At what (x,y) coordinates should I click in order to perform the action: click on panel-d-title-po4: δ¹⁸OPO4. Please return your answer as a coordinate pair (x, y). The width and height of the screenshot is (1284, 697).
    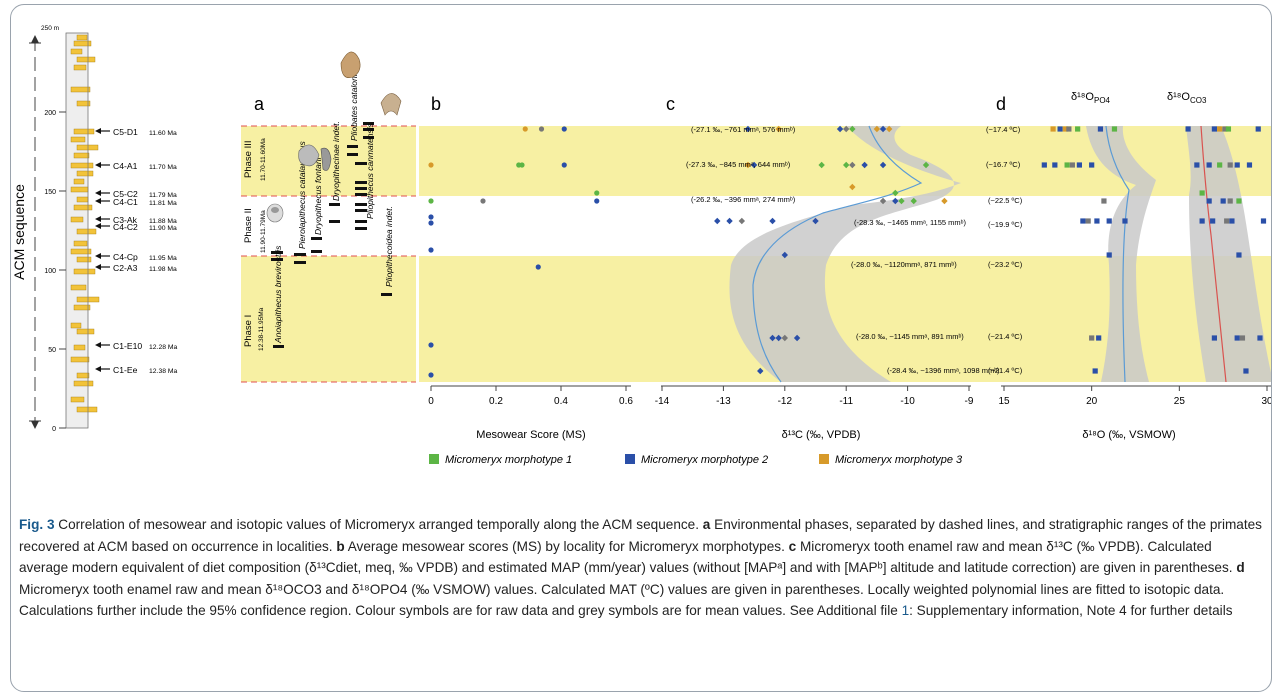
    Looking at the image, I should click on (1091, 98).